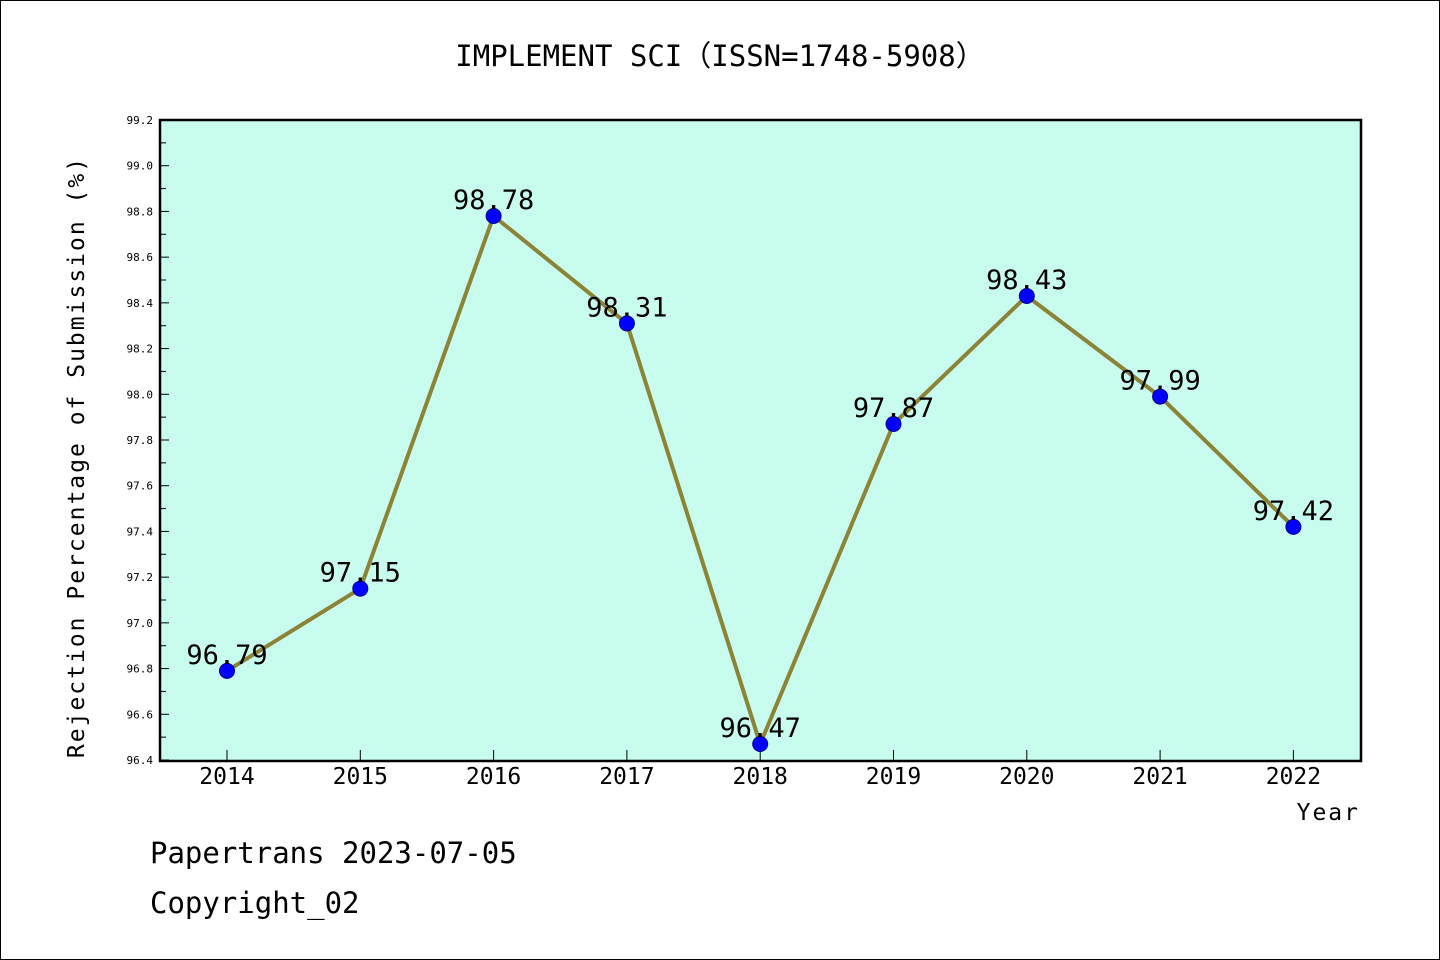  I want to click on y-tick-label: 96.6, so click(140, 714).